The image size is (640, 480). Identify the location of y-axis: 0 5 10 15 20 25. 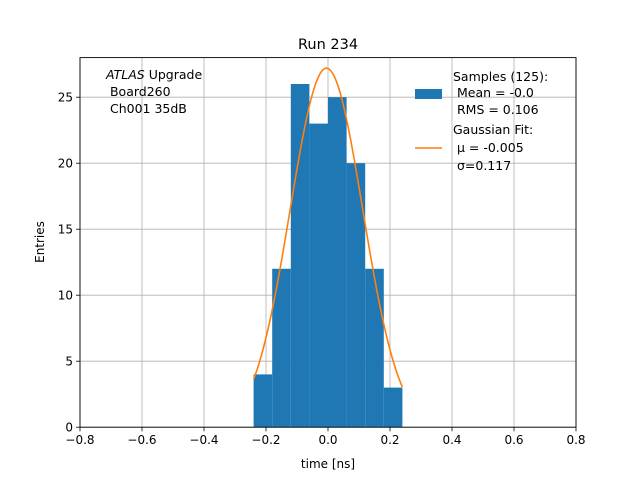
(69, 263).